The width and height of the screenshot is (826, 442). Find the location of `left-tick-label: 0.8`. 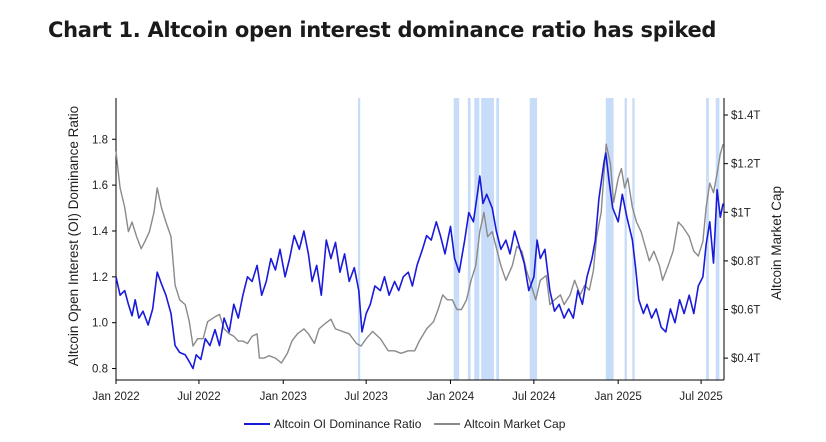

left-tick-label: 0.8 is located at coordinates (100, 370).